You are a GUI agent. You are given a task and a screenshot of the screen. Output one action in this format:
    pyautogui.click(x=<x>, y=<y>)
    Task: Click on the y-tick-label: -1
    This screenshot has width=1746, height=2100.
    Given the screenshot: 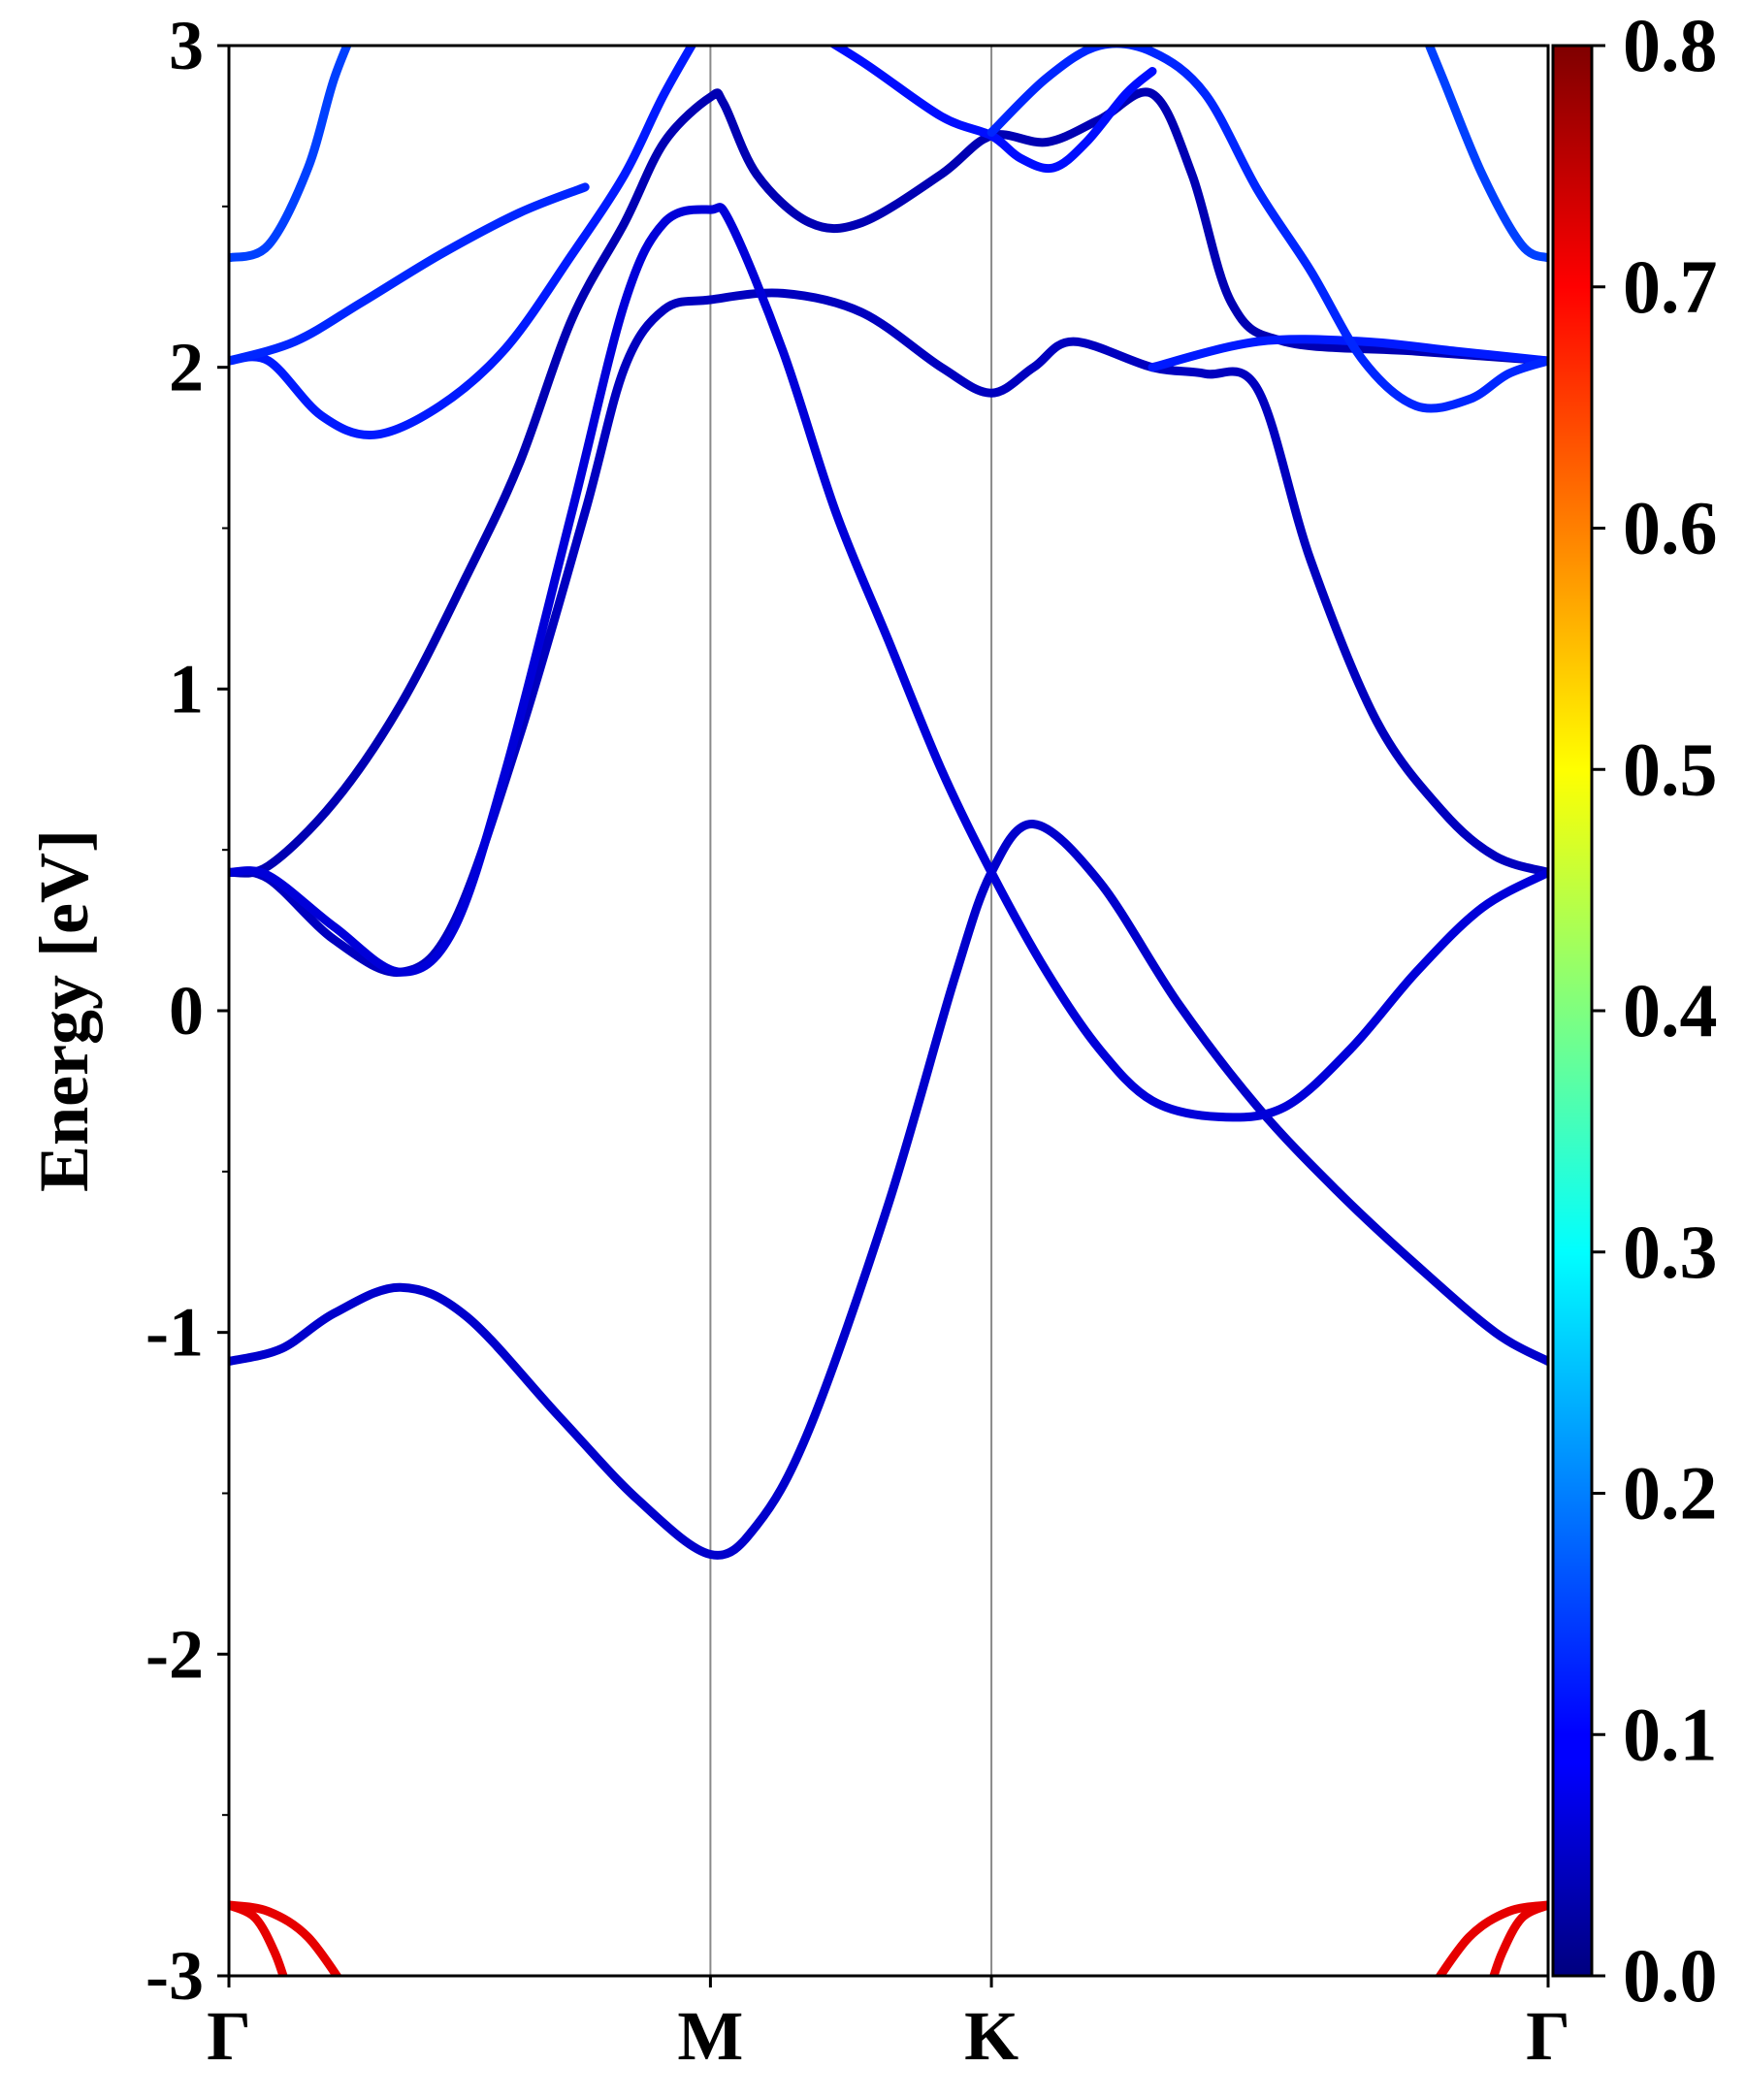 What is the action you would take?
    pyautogui.click(x=175, y=1333)
    